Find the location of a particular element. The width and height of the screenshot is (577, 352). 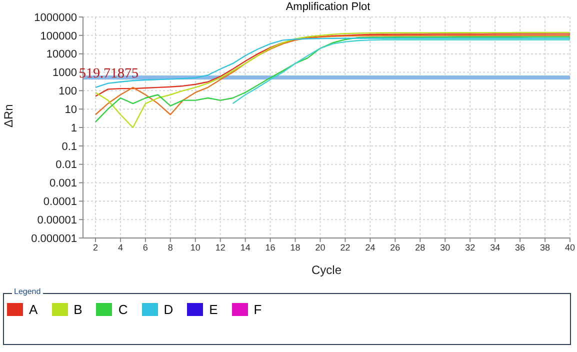

x-tick-label: 24 is located at coordinates (370, 247).